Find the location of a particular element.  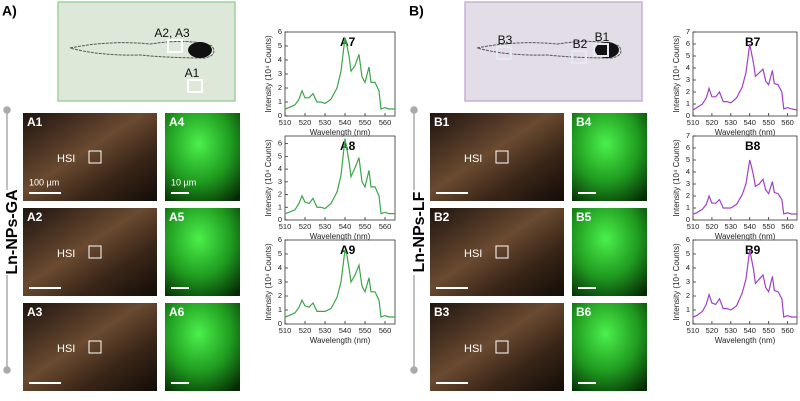

chart-title: A7 is located at coordinates (348, 42).